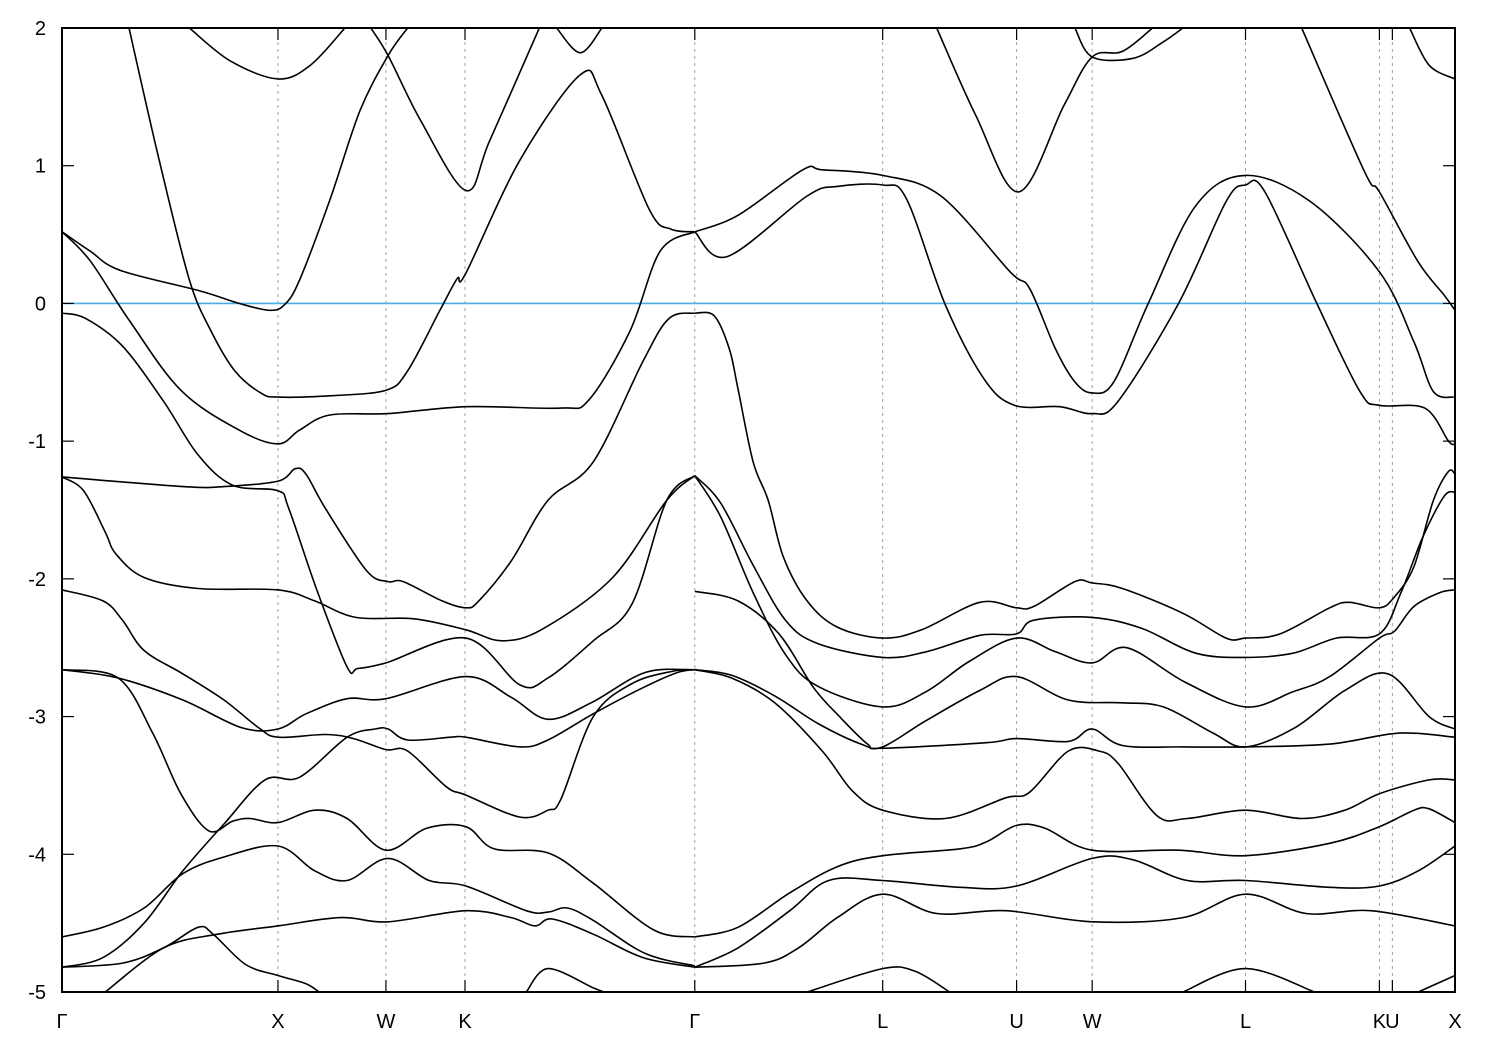 The image size is (1500, 1050). I want to click on y-tick-label: -4, so click(37, 855).